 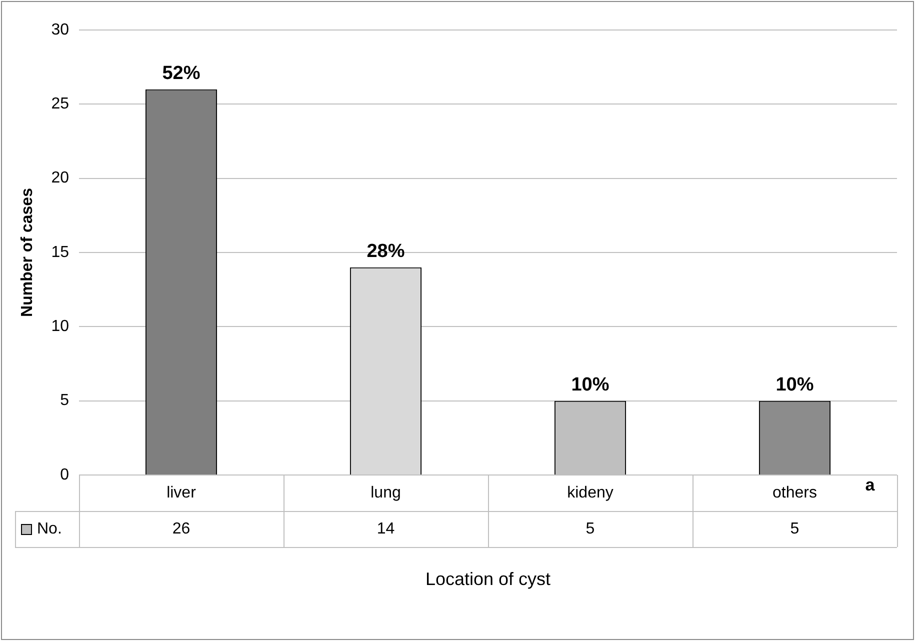 I want to click on x-tick-label: lung, so click(x=385, y=493).